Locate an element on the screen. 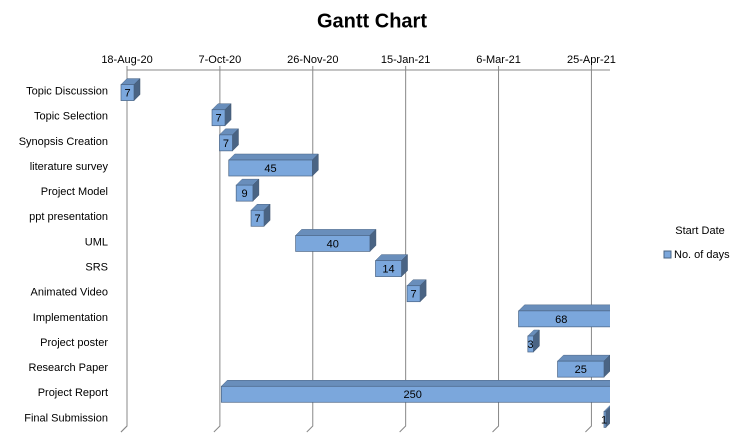 The height and width of the screenshot is (446, 741). y-tick-label: Project Report is located at coordinates (73, 393).